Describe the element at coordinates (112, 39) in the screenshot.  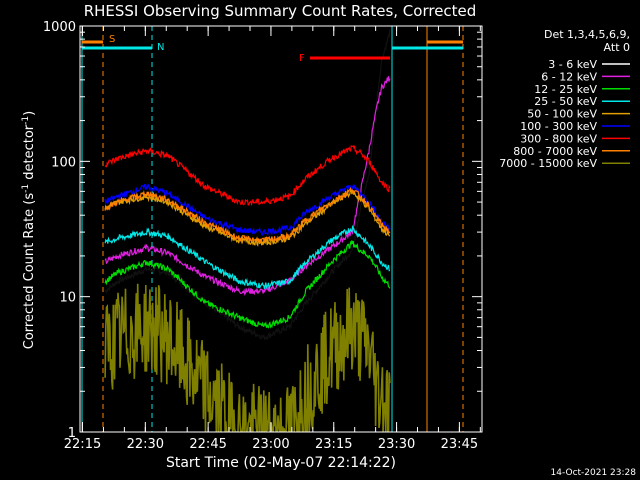
I see `annotation-s-label: S` at that location.